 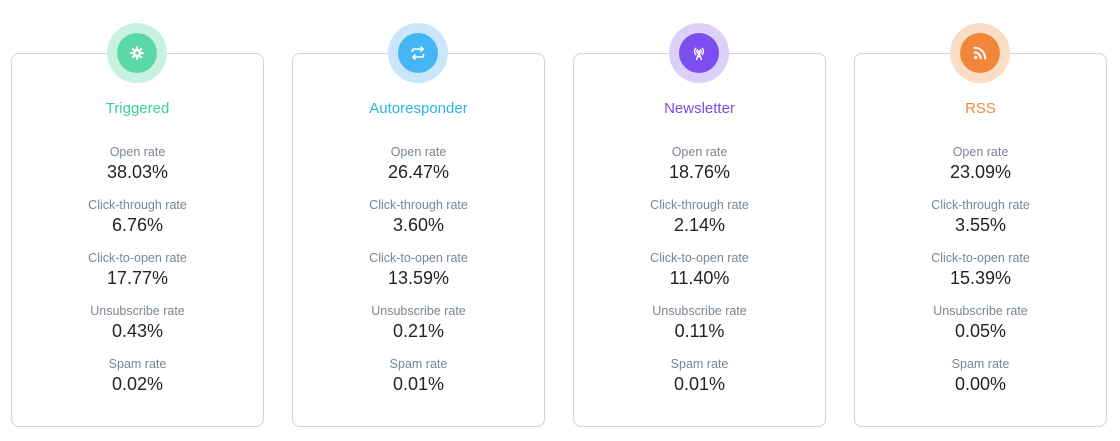 I want to click on metric-click-through-rate: Click-through rate 3.60%, so click(x=418, y=223).